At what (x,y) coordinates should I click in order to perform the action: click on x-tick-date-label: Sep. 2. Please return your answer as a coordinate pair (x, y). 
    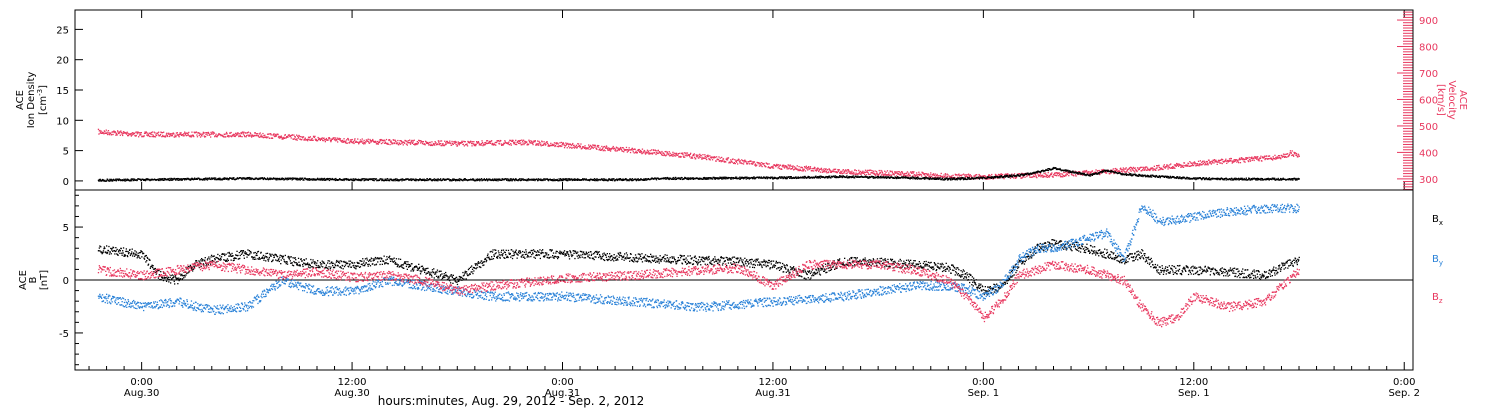
    Looking at the image, I should click on (1404, 393).